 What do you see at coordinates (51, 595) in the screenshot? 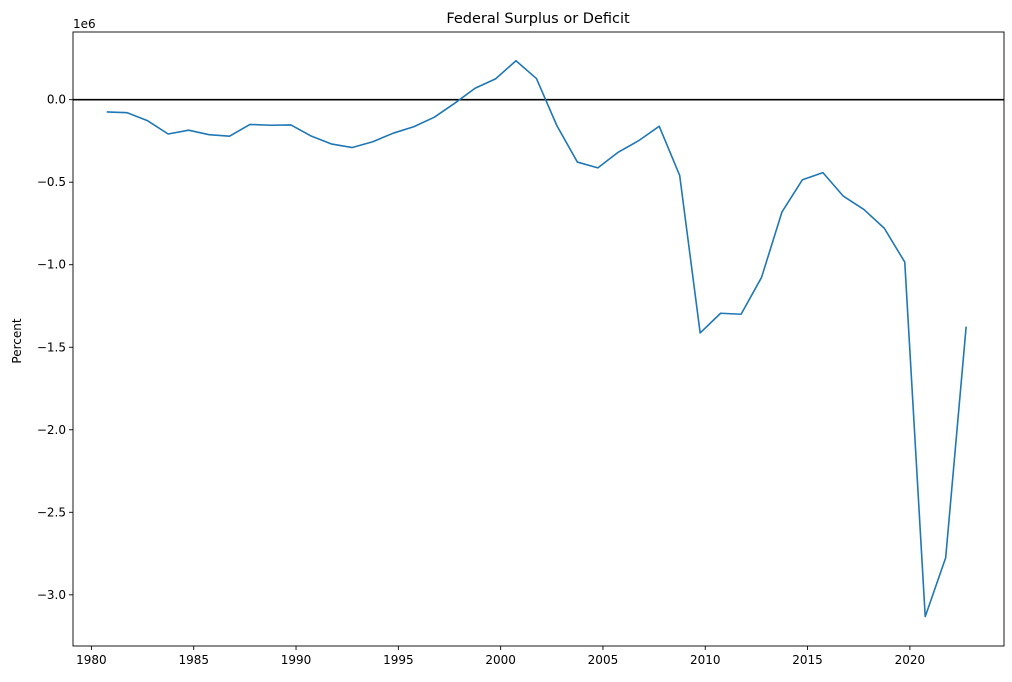
I see `y-tick-label: −3.0` at bounding box center [51, 595].